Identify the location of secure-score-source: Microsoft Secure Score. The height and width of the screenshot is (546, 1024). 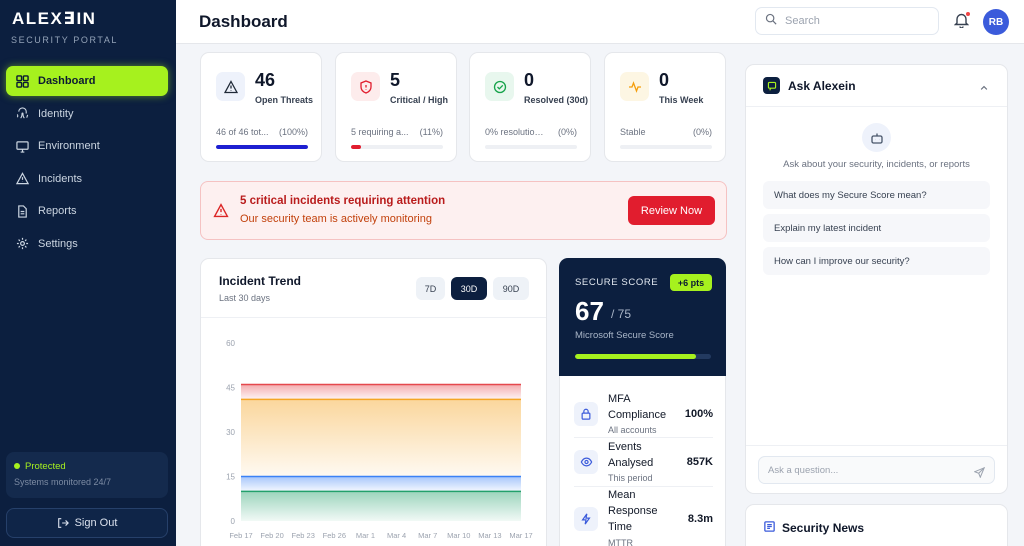
(624, 335).